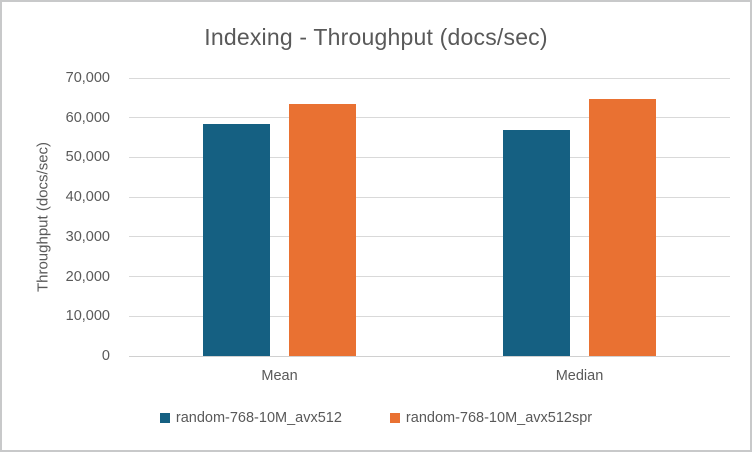 The image size is (752, 452). What do you see at coordinates (105, 356) in the screenshot?
I see `y-axis-tick-label: 0` at bounding box center [105, 356].